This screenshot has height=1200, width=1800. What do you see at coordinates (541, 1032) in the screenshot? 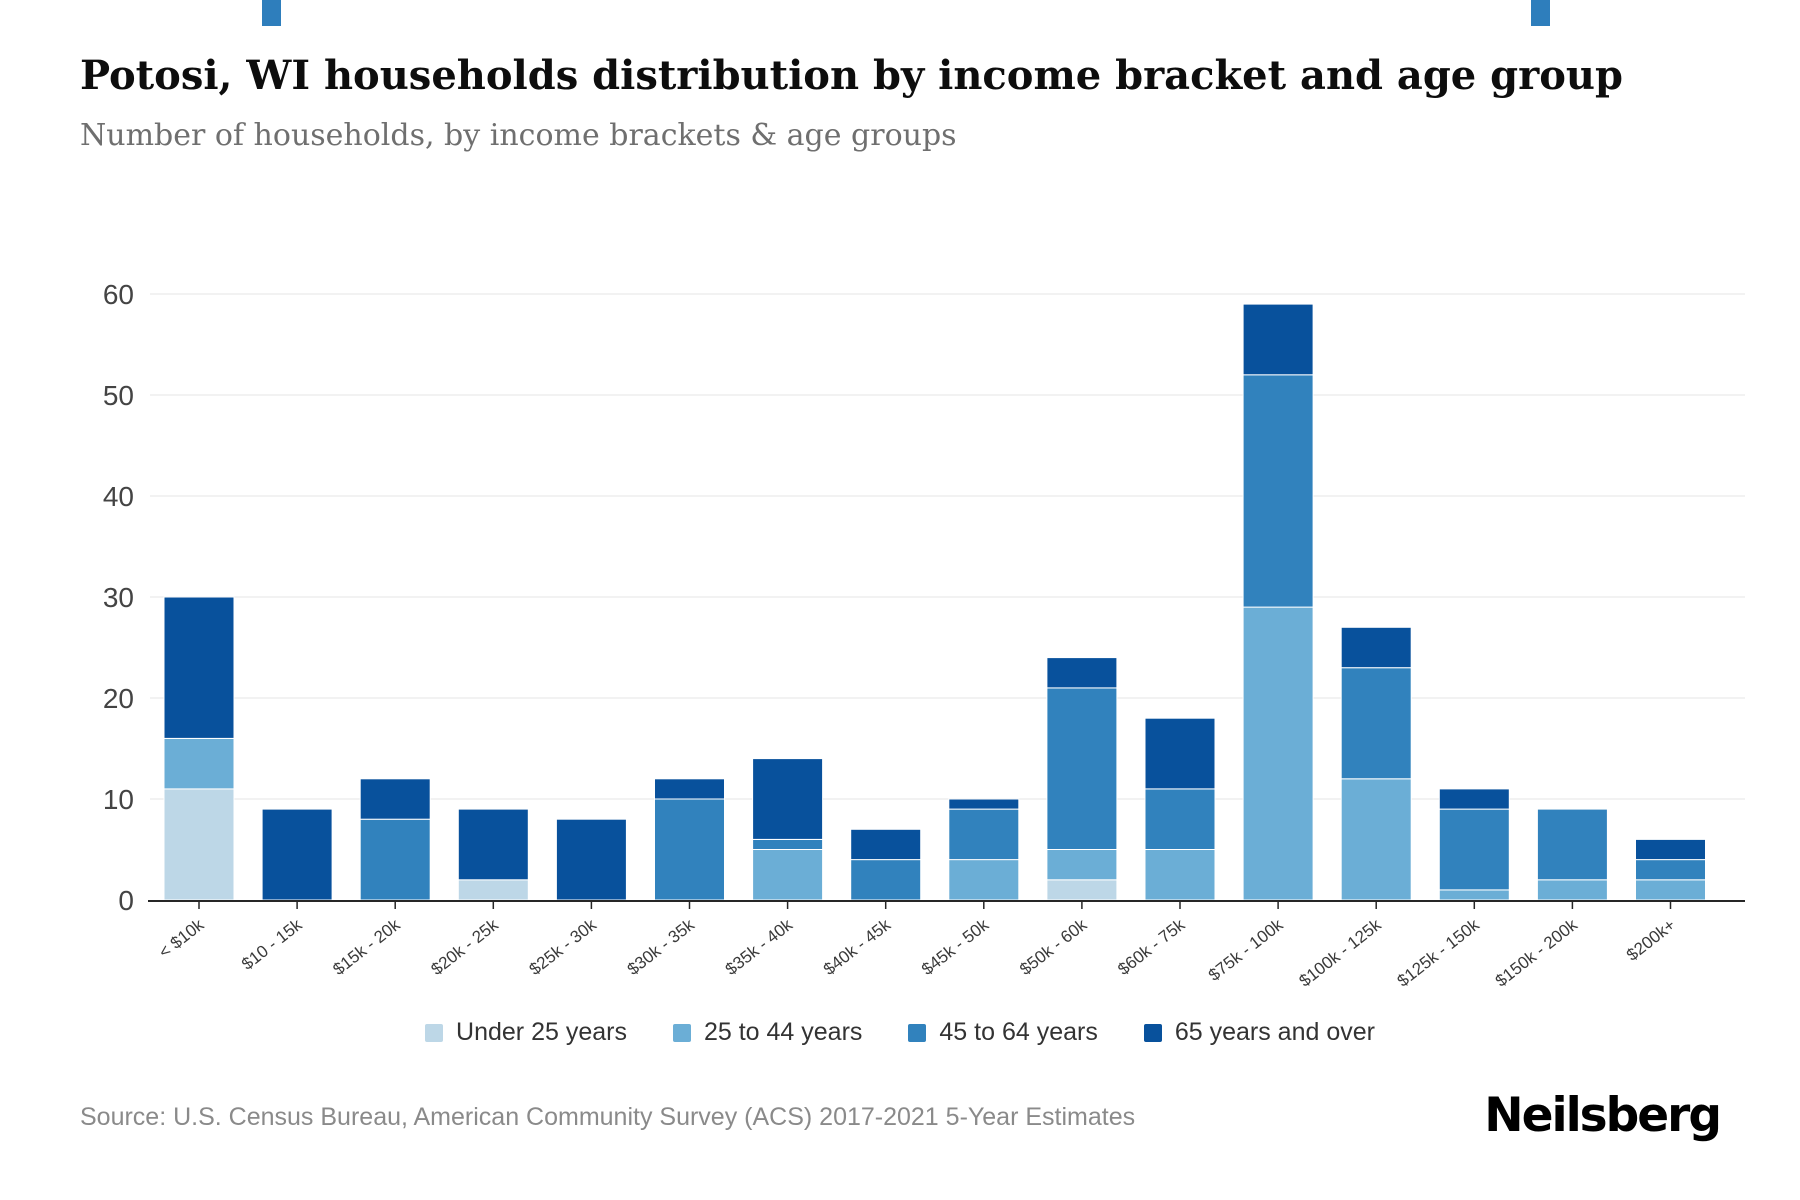
I see `legend-label: Under 25 years` at bounding box center [541, 1032].